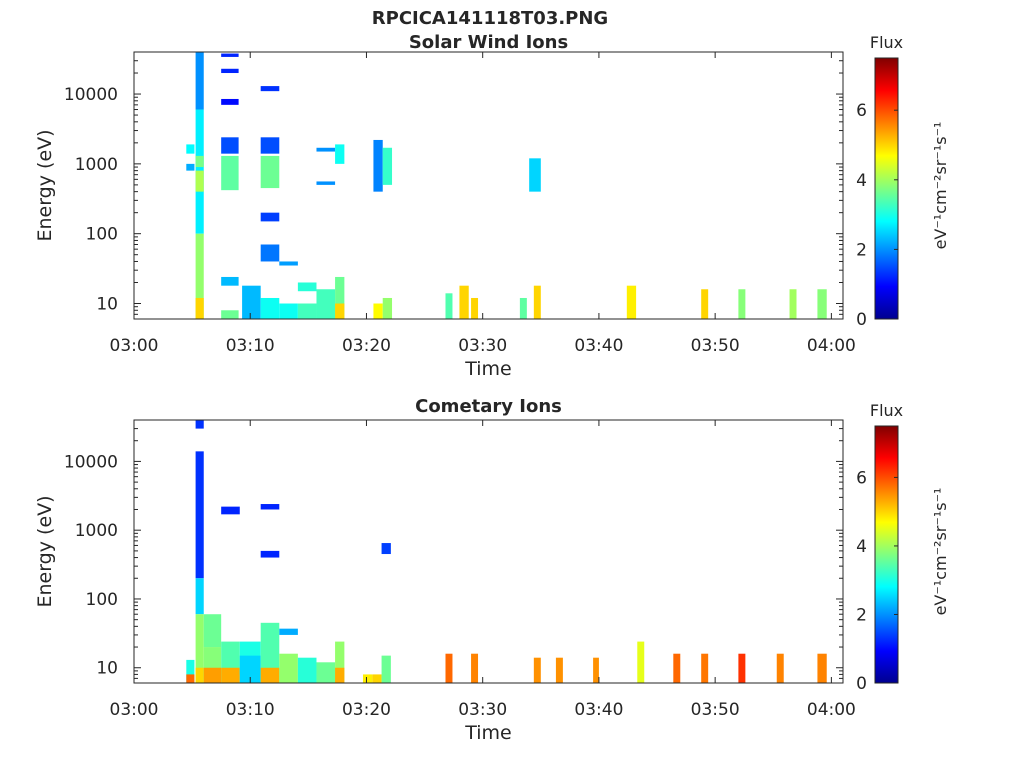  What do you see at coordinates (861, 320) in the screenshot?
I see `colorbar-tick-label: 0` at bounding box center [861, 320].